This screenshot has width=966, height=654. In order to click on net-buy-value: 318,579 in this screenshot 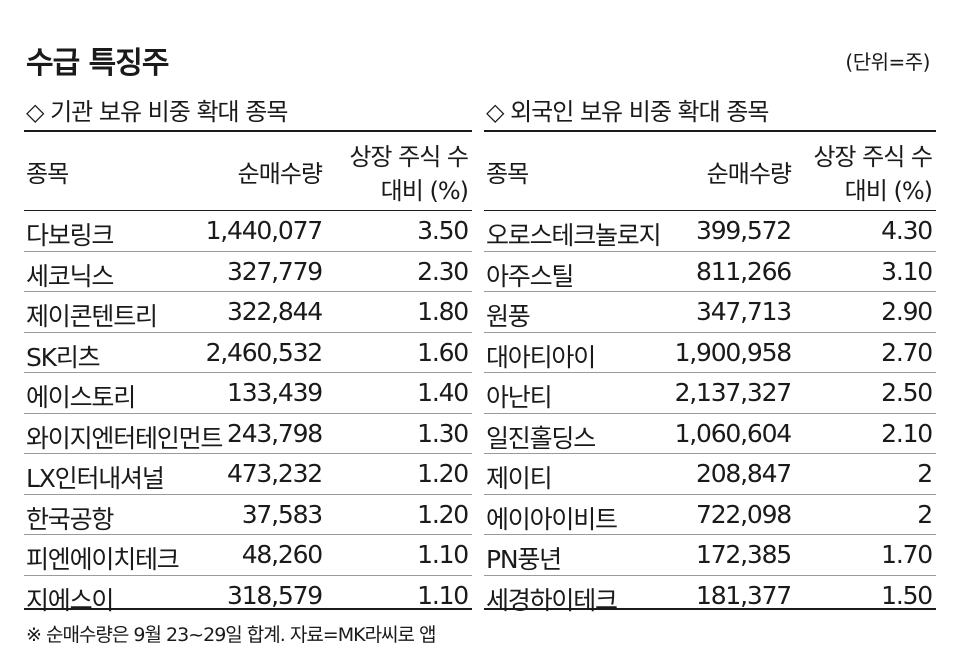, I will do `click(275, 595)`.